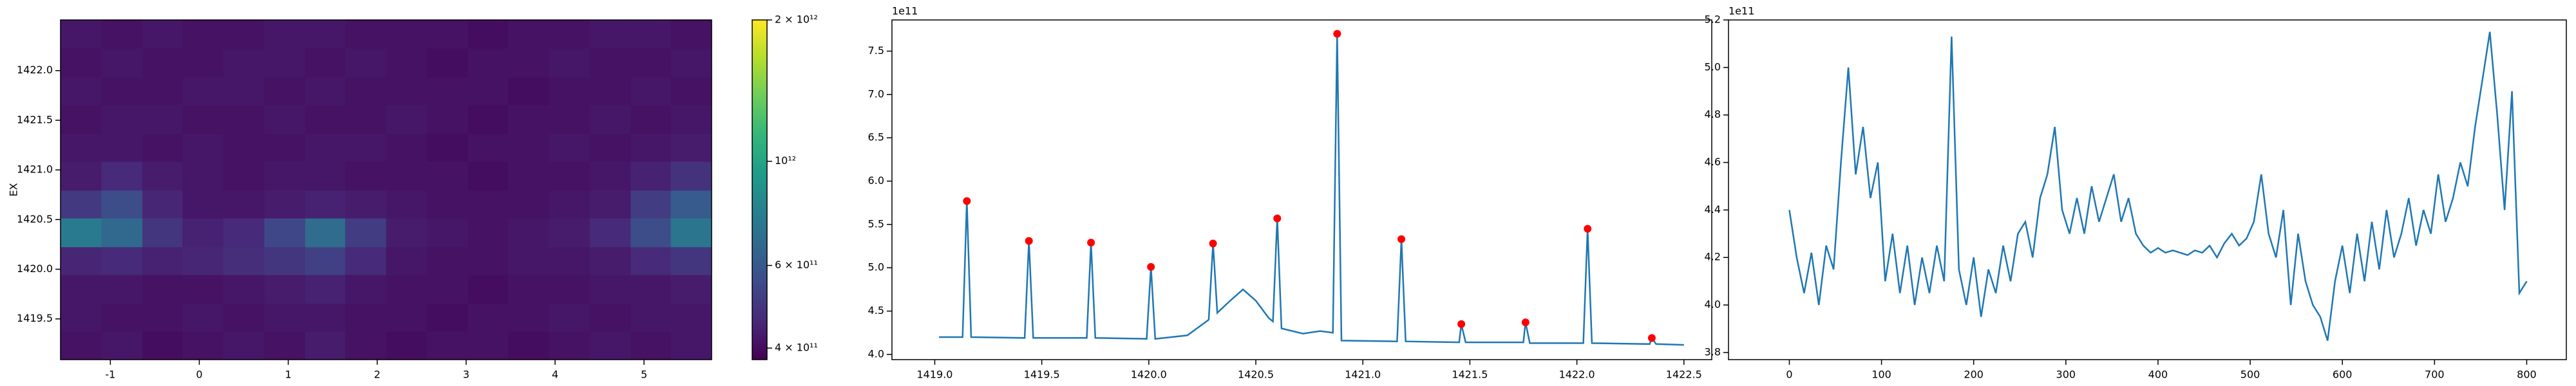 The image size is (2576, 386). Describe the element at coordinates (1149, 375) in the screenshot. I see `x-tick-label: 1420.0` at that location.